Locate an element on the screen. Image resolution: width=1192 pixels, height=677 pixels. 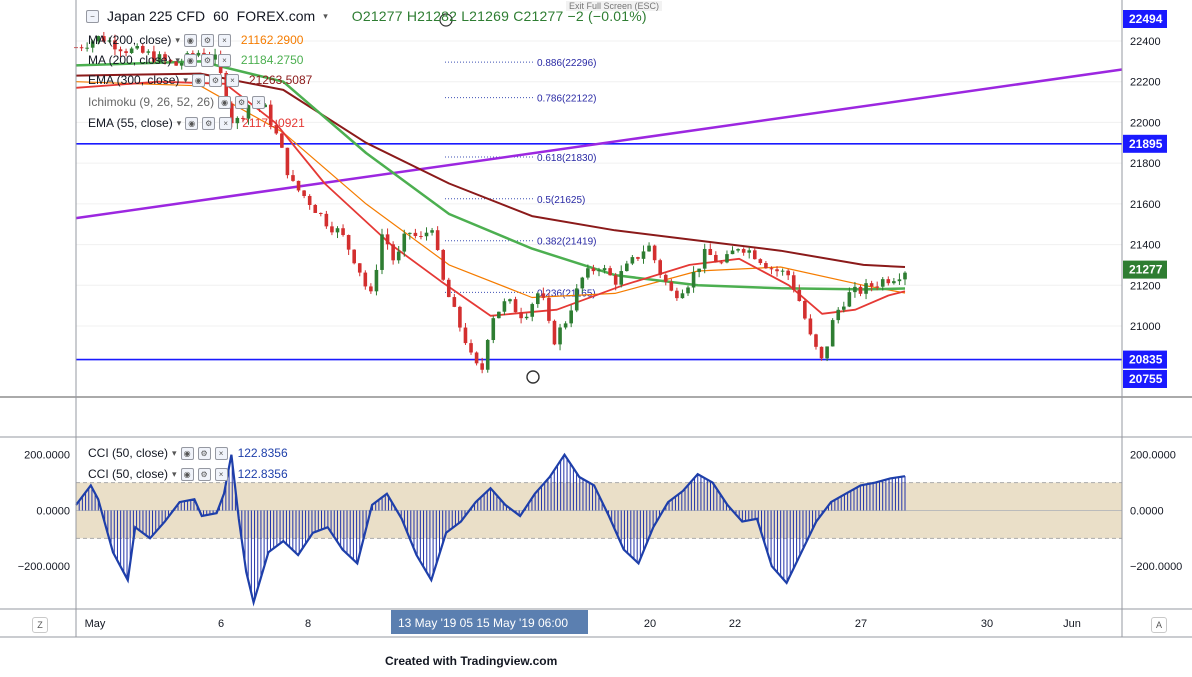
legend-ema300: EMA (300, close) ▾ ◉ ⚙ × 21263.5087 is located at coordinates (200, 80).